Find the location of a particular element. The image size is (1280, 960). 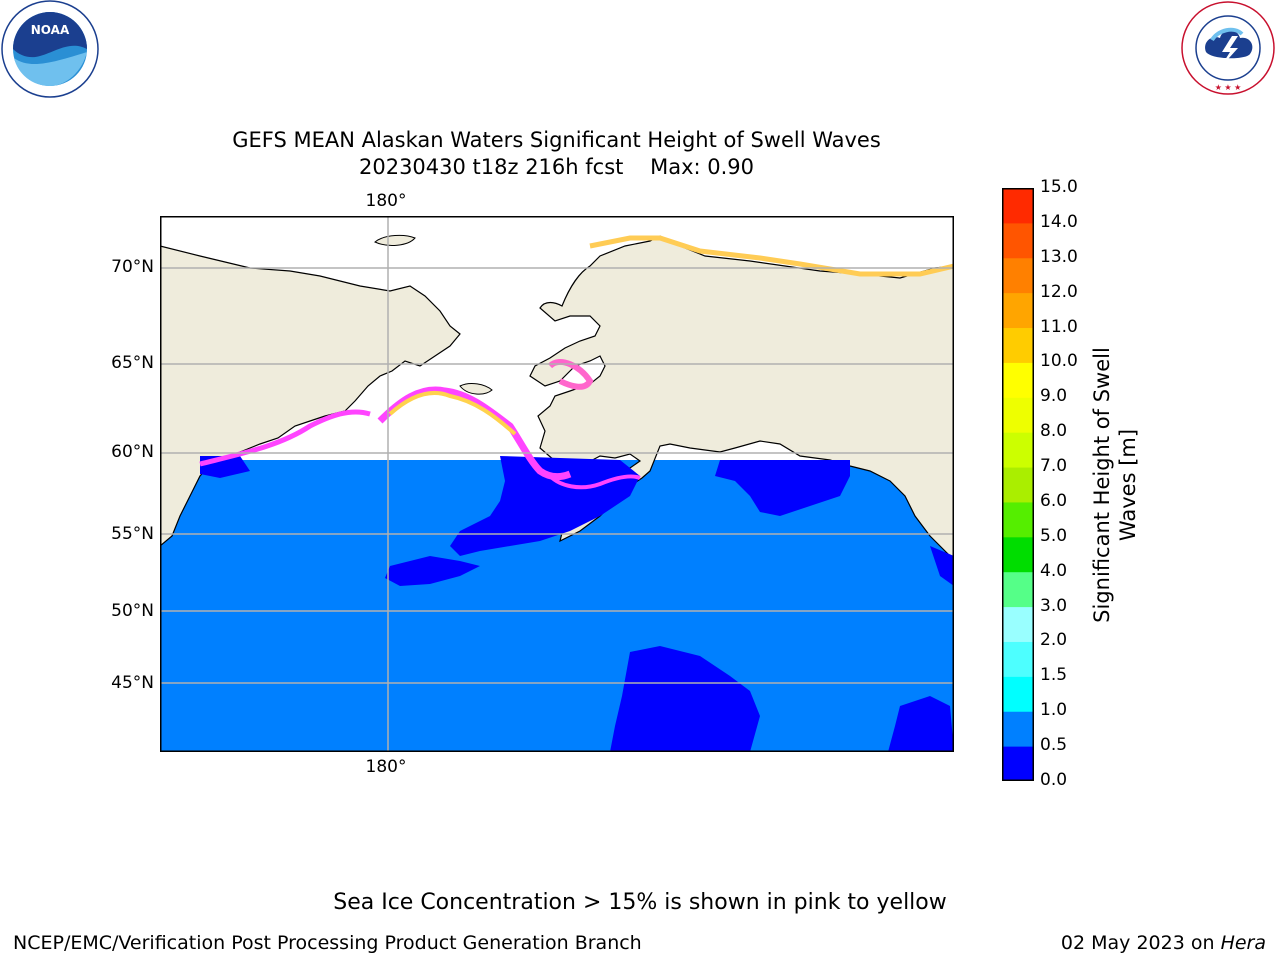

sea-ice-bering is located at coordinates (474, 433).